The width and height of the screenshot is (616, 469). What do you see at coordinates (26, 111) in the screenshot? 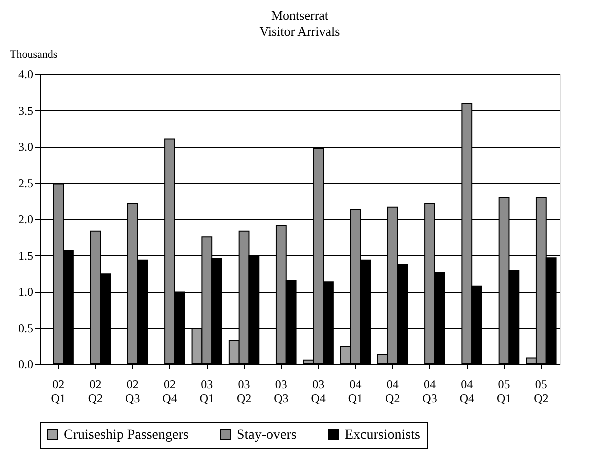
I see `y-tick-label: 3.5` at bounding box center [26, 111].